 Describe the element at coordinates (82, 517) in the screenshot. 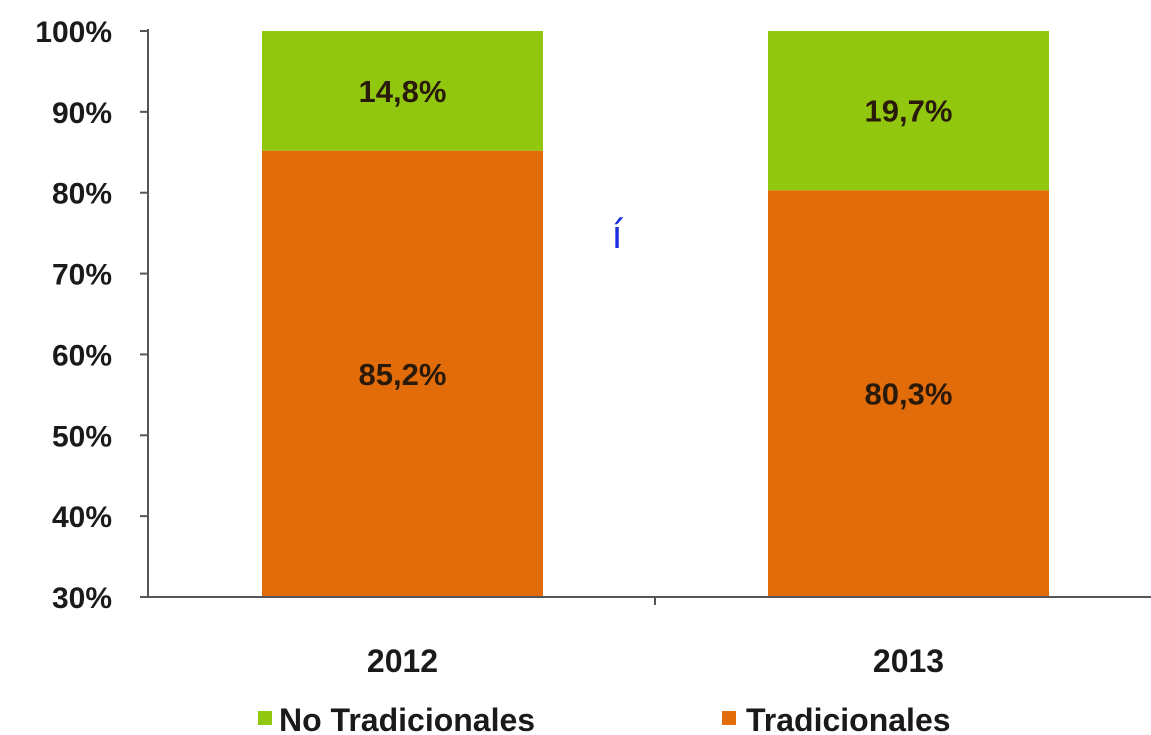

I see `y-tick-label: 40%` at that location.